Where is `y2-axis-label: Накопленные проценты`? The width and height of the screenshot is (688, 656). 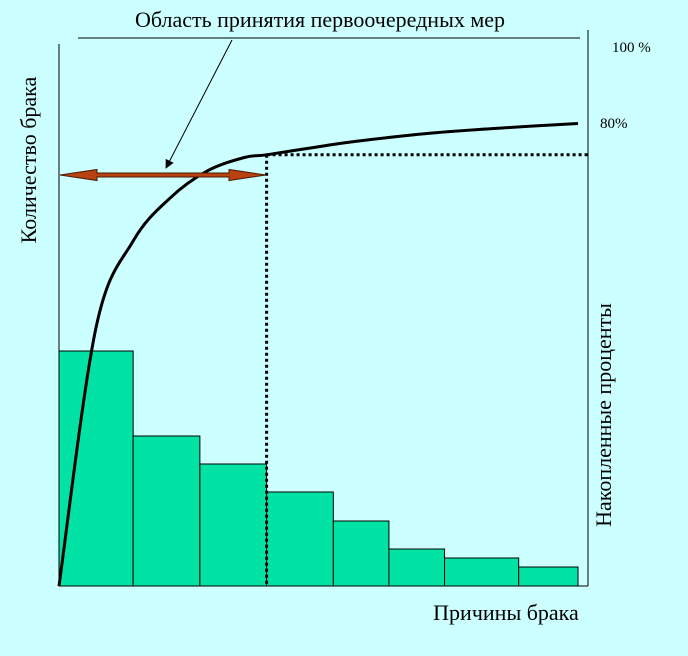
y2-axis-label: Накопленные проценты is located at coordinates (603, 415).